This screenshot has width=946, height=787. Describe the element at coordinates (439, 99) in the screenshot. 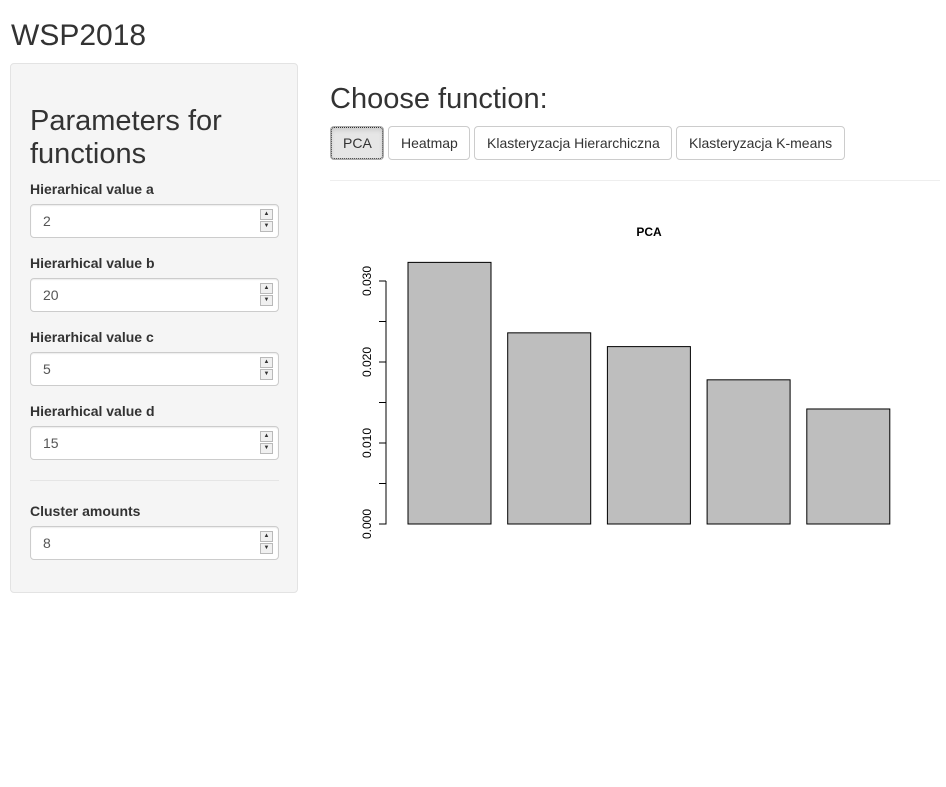

I see `choose-function-heading: Choose function:` at that location.